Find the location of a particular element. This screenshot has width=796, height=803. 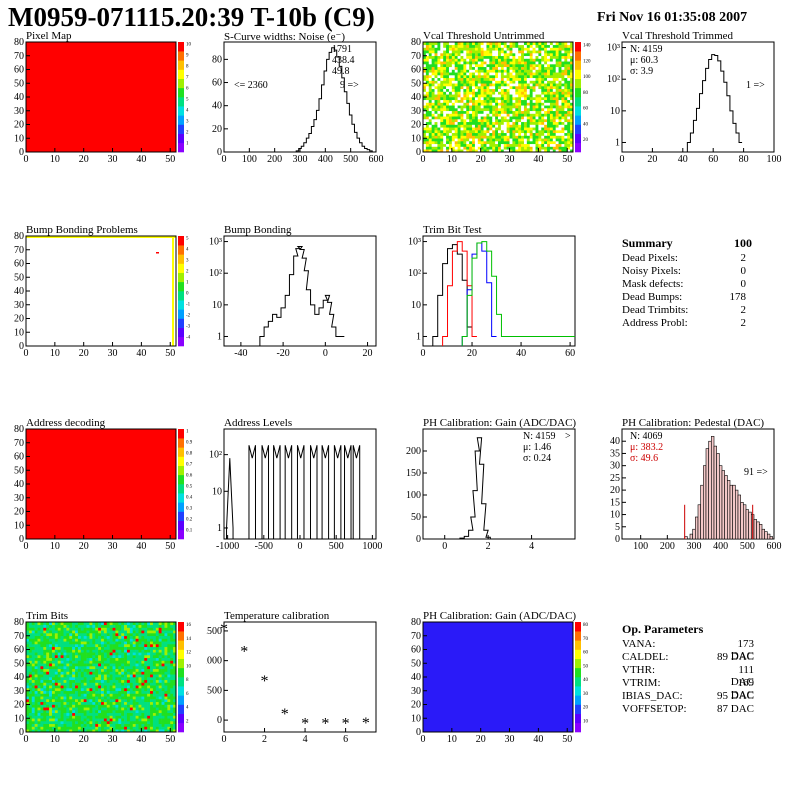

palette-swatch is located at coordinates (181, 102).